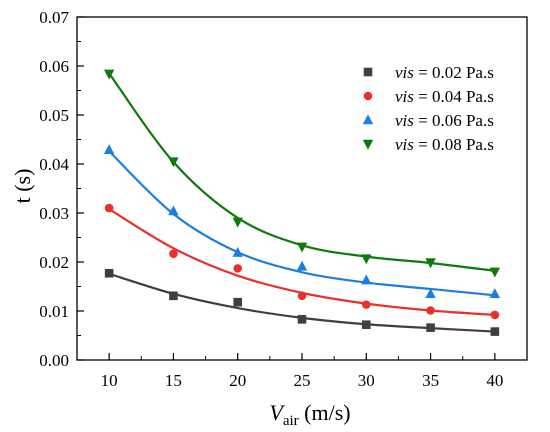 This screenshot has width=550, height=432. What do you see at coordinates (54, 17) in the screenshot?
I see `y-tick-label: 0.07` at bounding box center [54, 17].